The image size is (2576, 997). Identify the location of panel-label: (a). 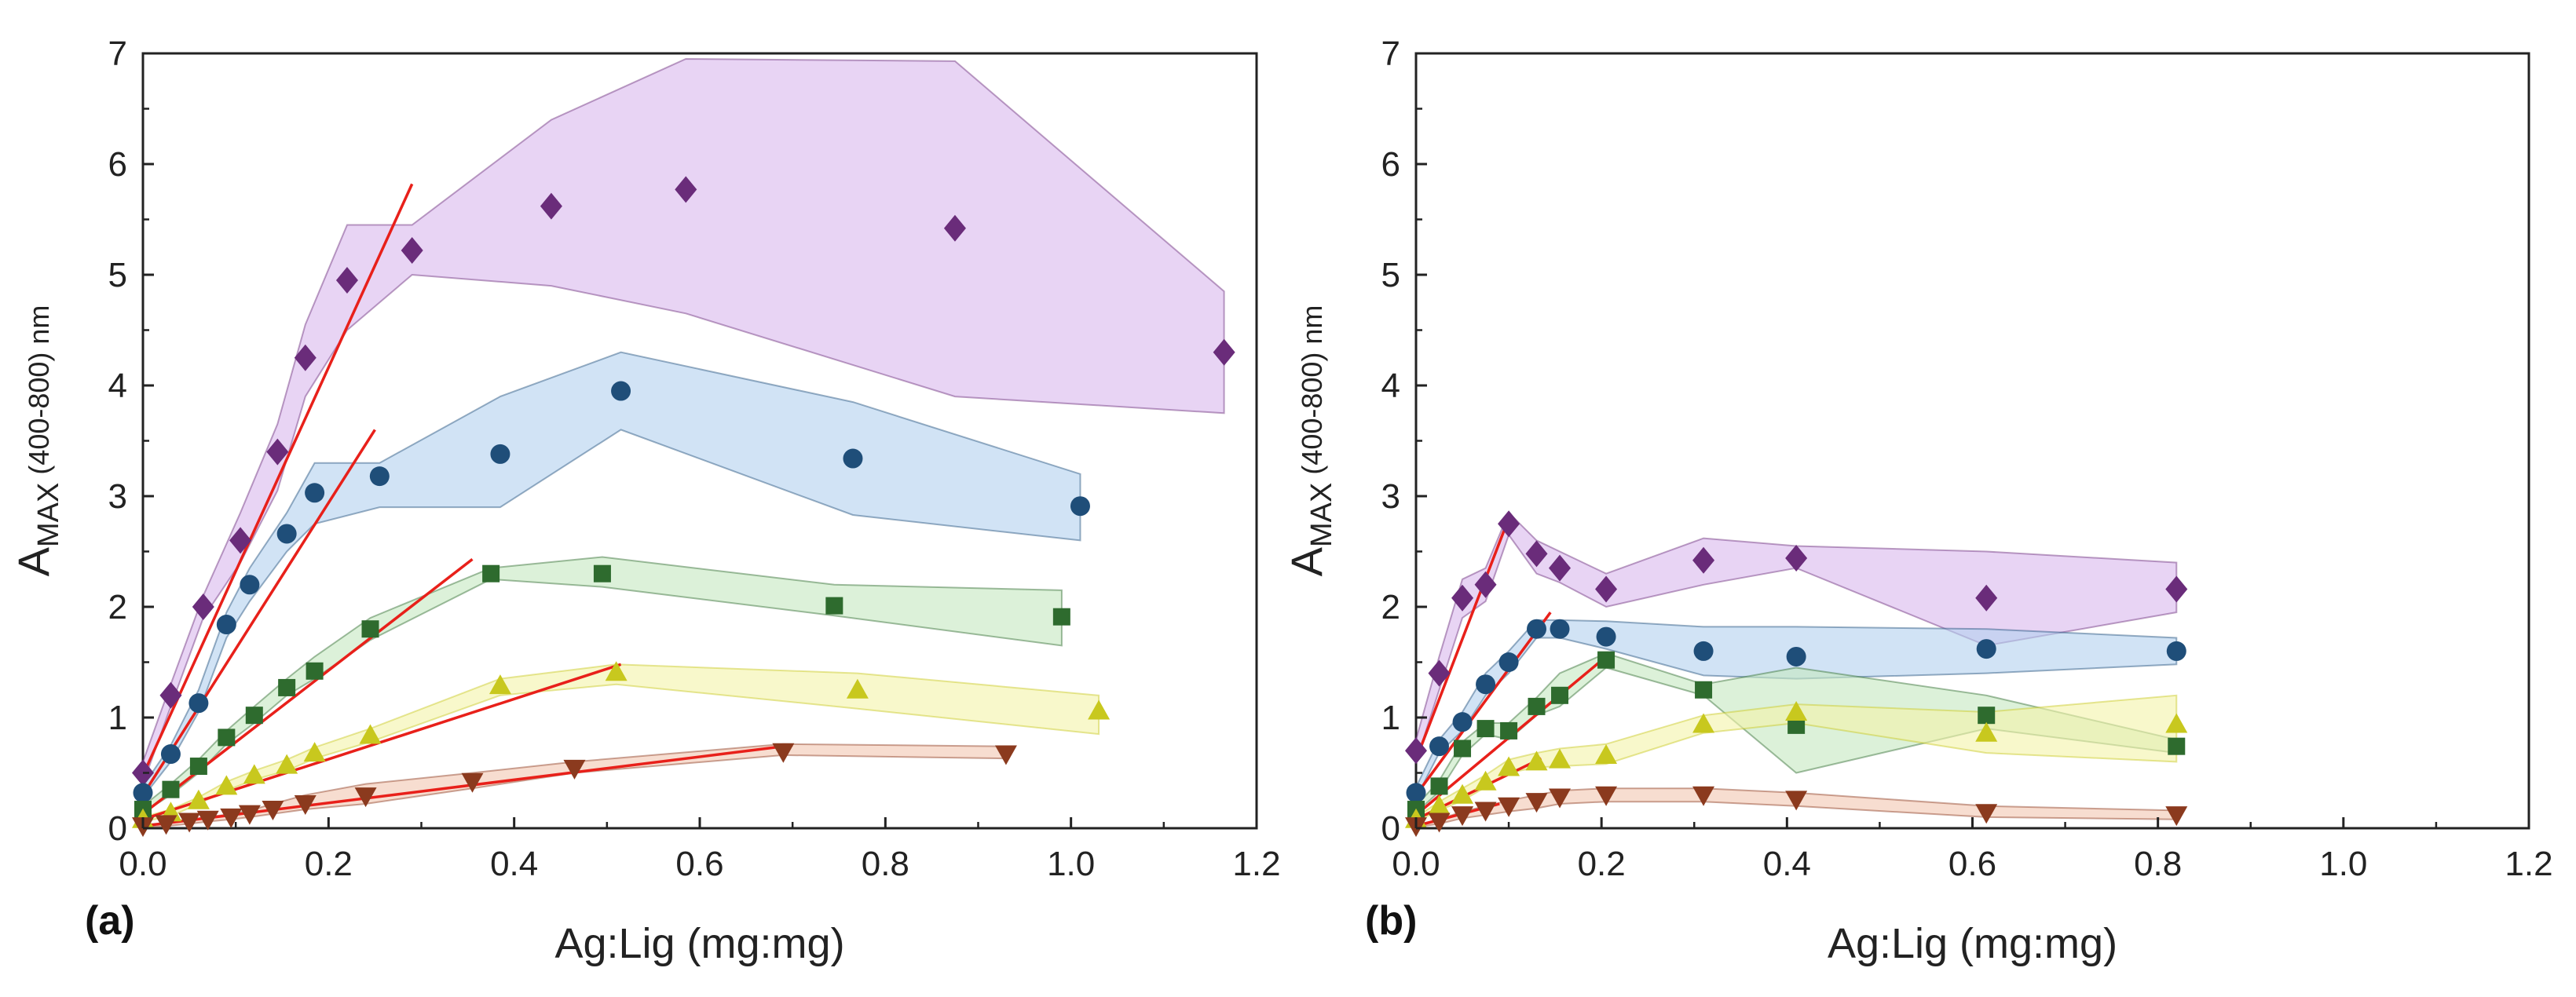
(110, 921).